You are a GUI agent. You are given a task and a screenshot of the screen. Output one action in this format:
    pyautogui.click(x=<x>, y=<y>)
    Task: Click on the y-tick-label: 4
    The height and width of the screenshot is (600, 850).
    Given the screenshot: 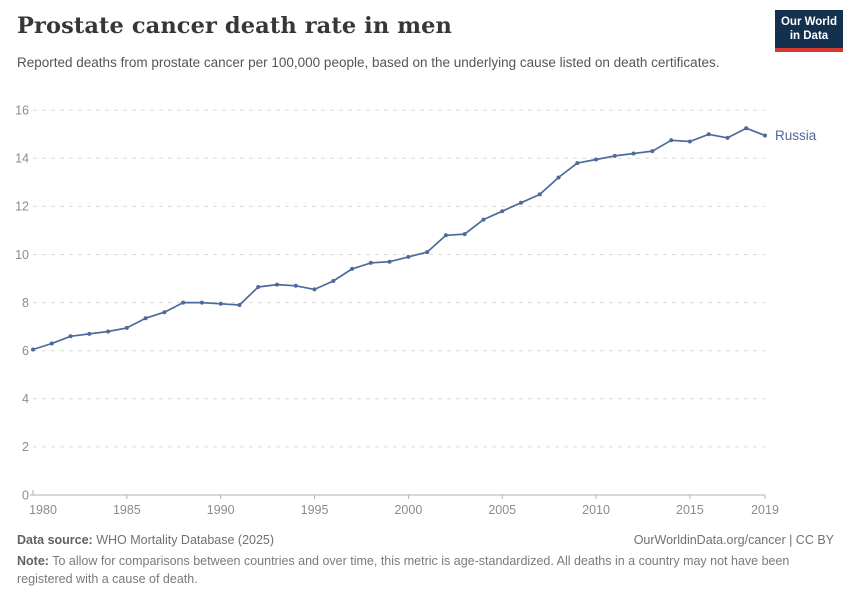 What is the action you would take?
    pyautogui.click(x=25, y=399)
    